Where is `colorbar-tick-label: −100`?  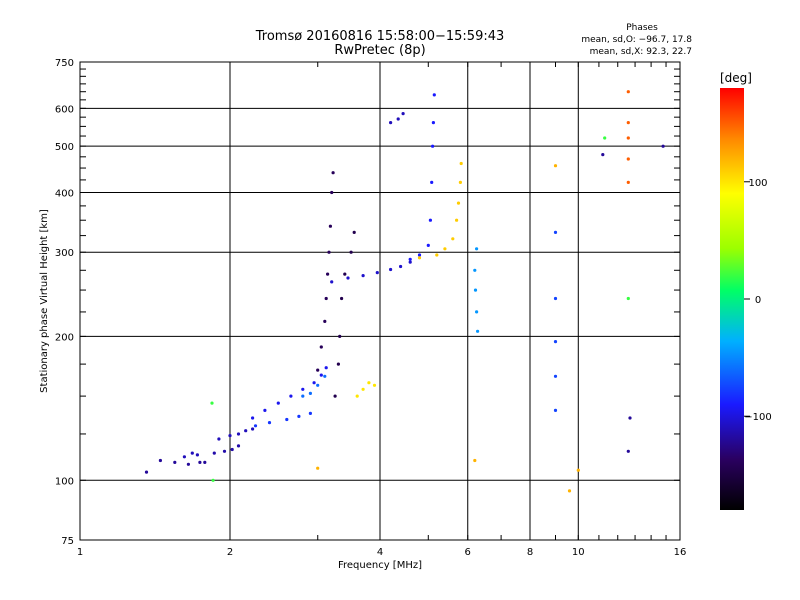
colorbar-tick-label: −100 is located at coordinates (757, 417).